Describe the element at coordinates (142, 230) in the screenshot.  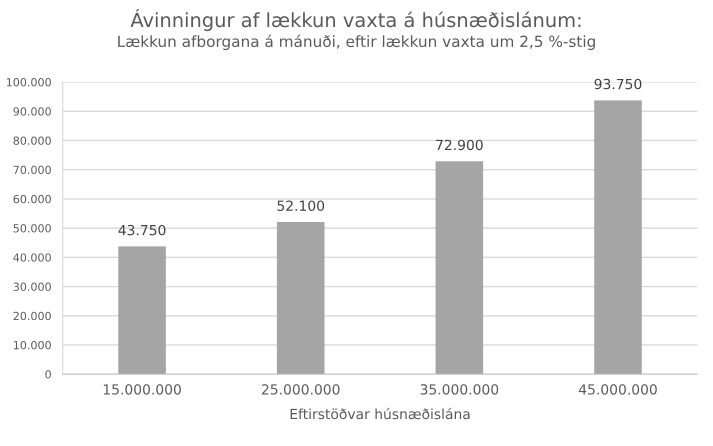
I see `data-label: 43.750` at that location.